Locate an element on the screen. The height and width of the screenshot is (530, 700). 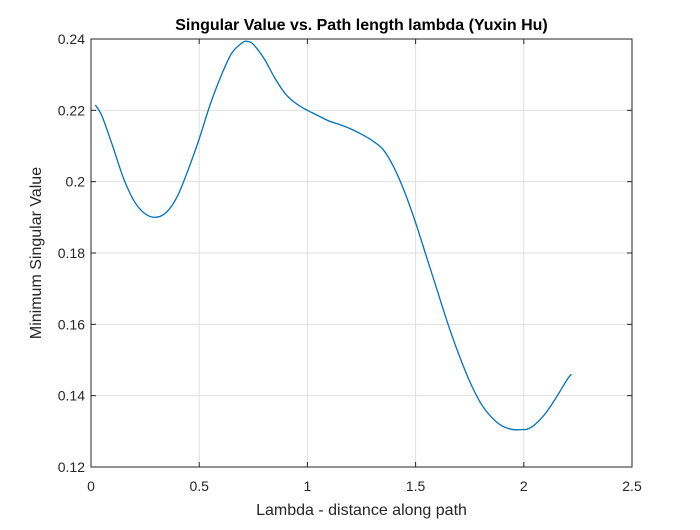
y-tick-label: 0.22 is located at coordinates (71, 110).